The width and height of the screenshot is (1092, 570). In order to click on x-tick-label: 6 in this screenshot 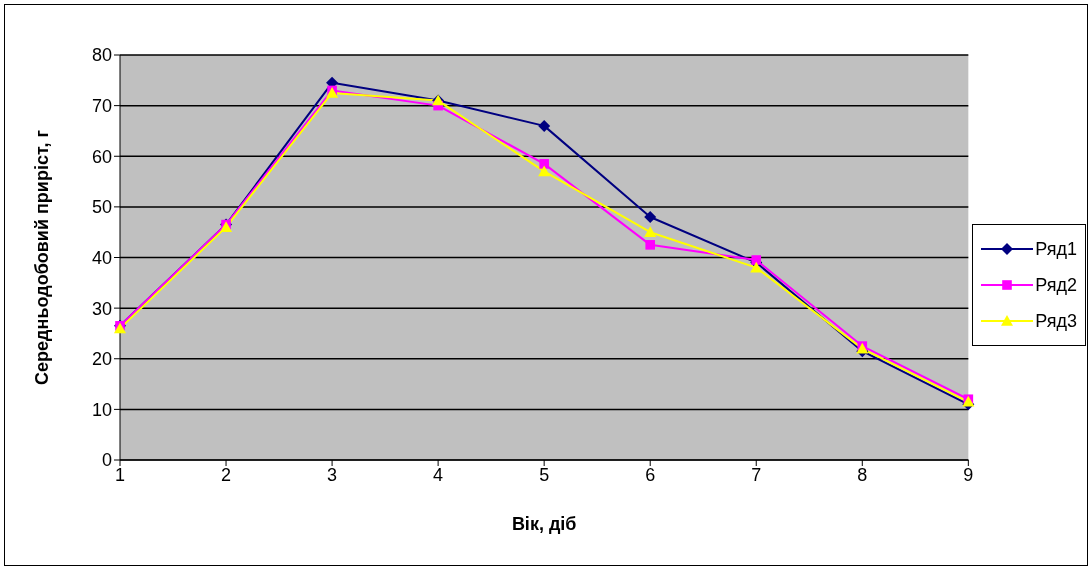, I will do `click(650, 474)`.